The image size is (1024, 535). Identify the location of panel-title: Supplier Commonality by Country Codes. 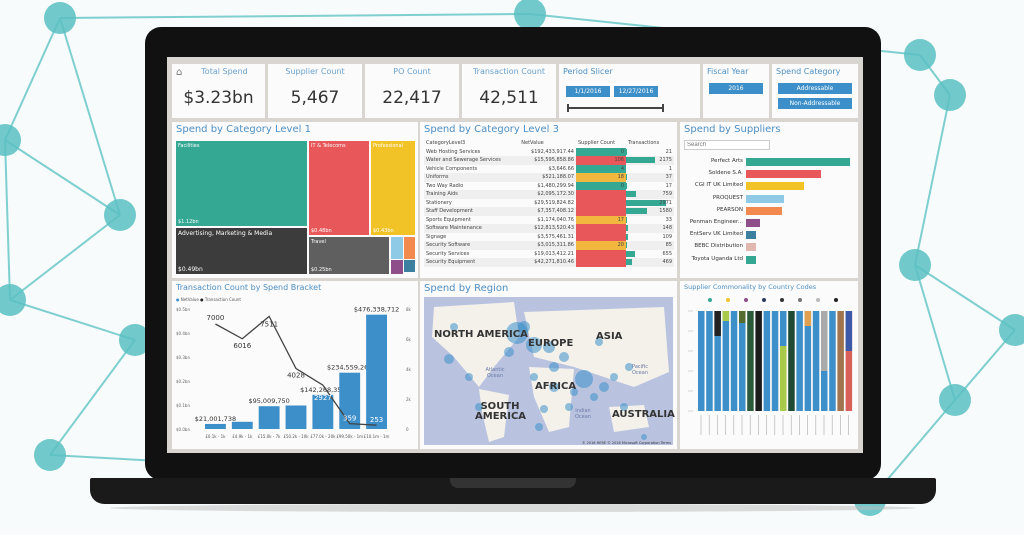
(750, 287).